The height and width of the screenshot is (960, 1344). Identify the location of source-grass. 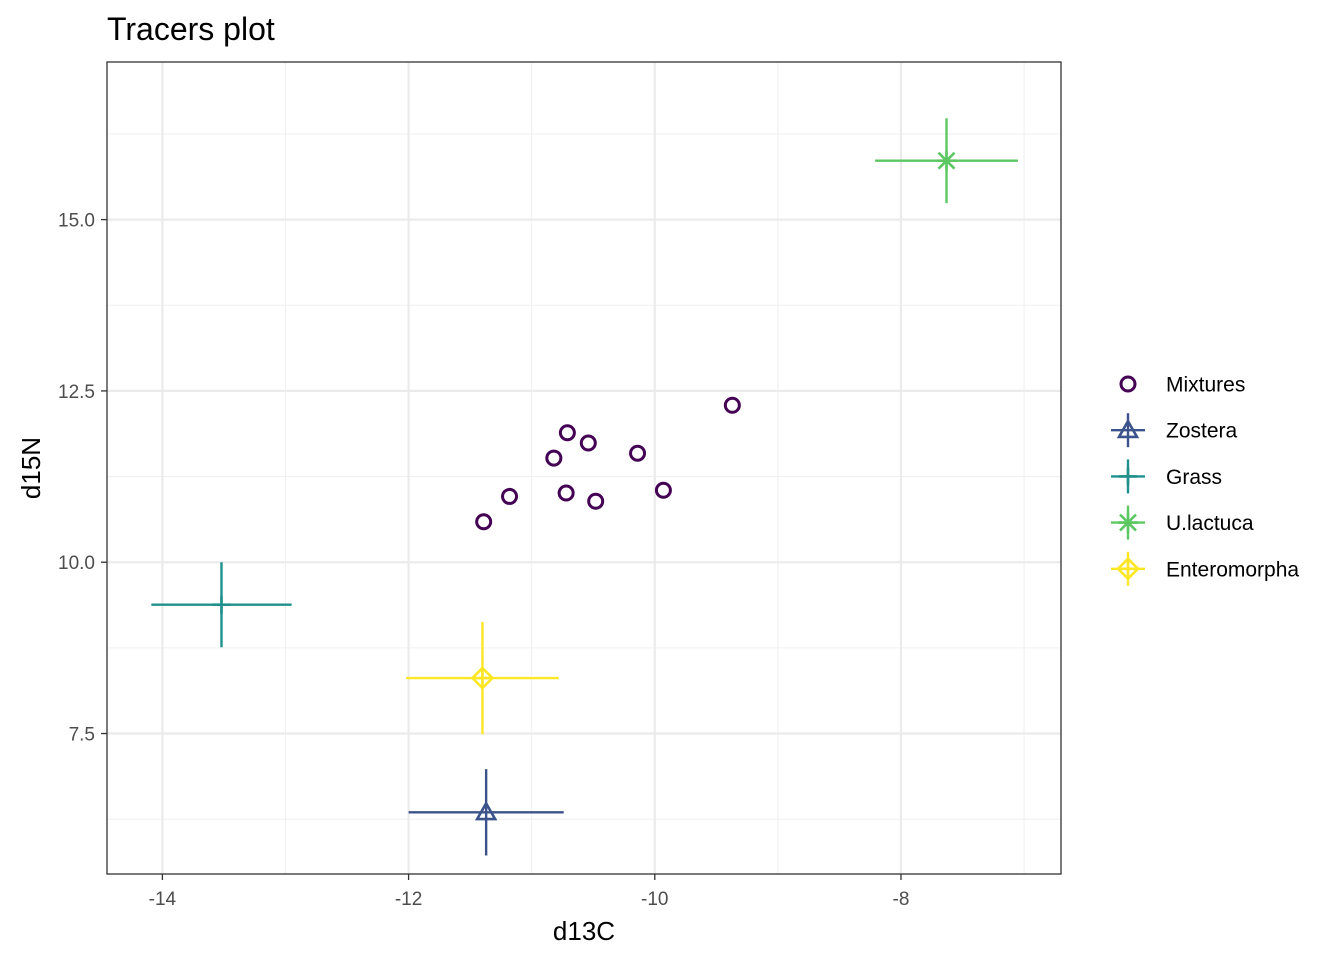
(221, 605).